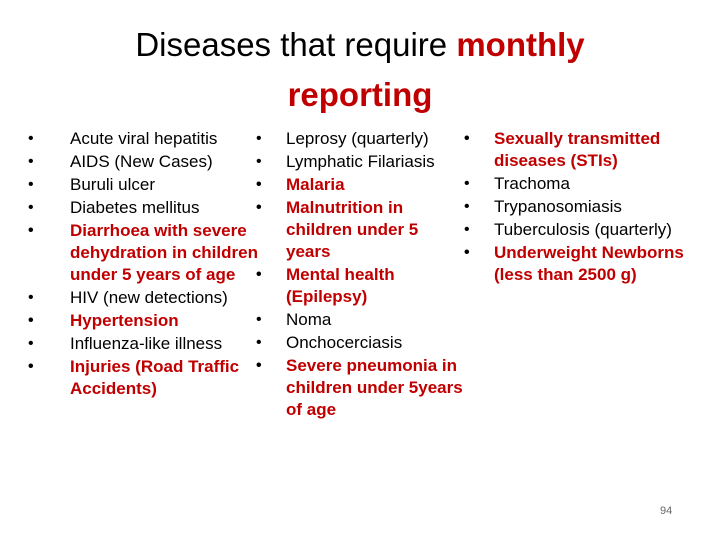 Image resolution: width=720 pixels, height=540 pixels. What do you see at coordinates (143, 139) in the screenshot?
I see `list-item: Acute viral hepatitis` at bounding box center [143, 139].